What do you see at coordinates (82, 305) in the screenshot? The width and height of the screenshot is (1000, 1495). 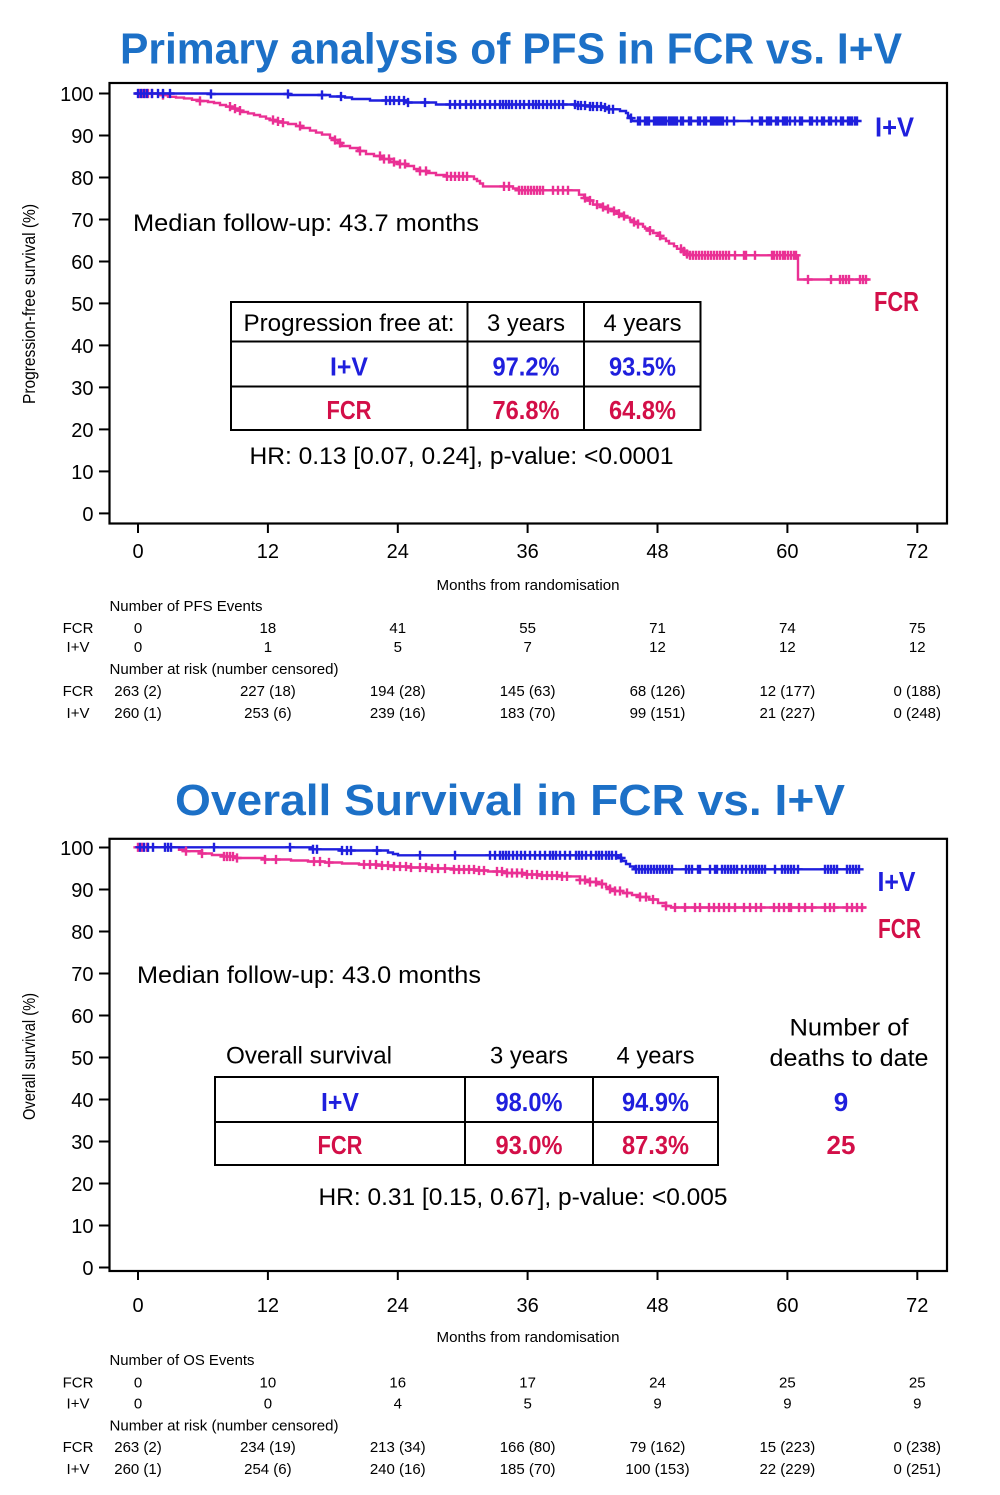 I see `svg-text: 50` at bounding box center [82, 305].